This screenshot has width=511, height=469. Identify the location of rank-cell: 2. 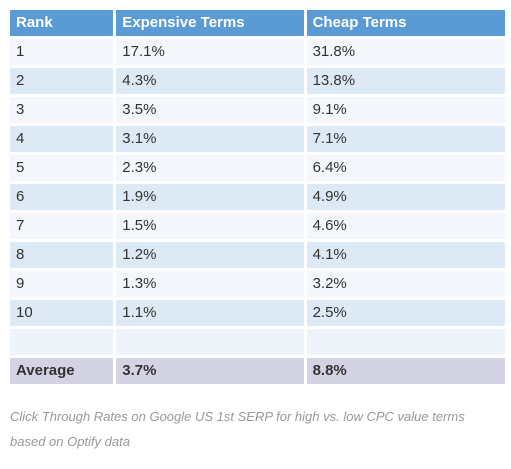
(62, 81).